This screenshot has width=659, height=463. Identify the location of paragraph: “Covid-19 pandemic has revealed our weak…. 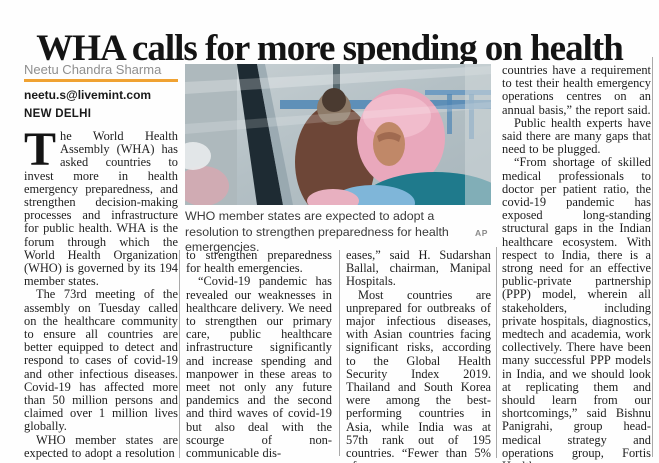
(259, 367).